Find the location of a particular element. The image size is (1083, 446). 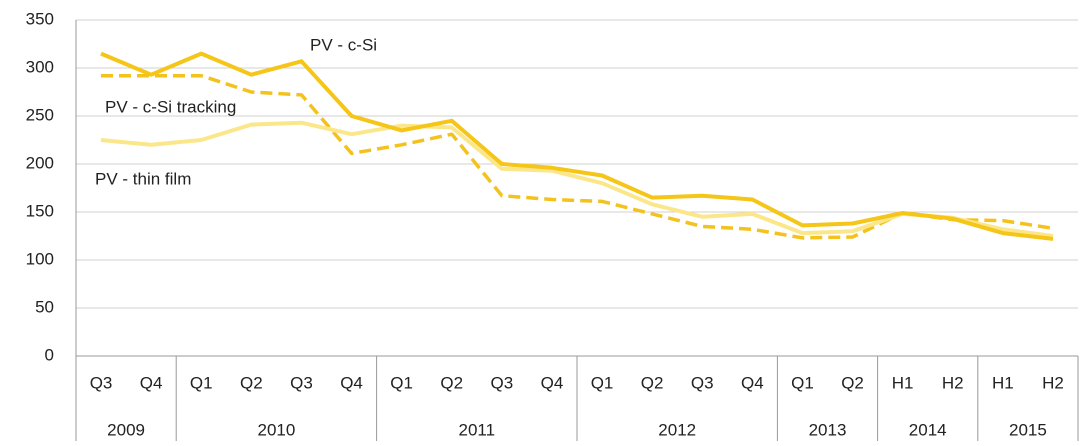

series-label: PV - c-Si tracking is located at coordinates (170, 106).